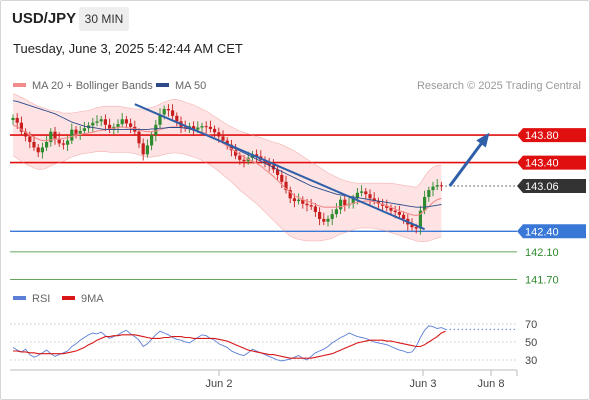 Image resolution: width=590 pixels, height=400 pixels. I want to click on level-label: 142.10, so click(542, 253).